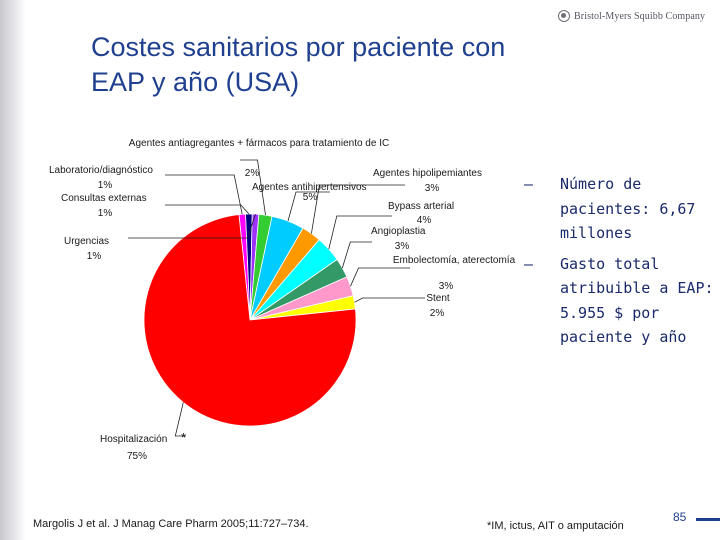 Image resolution: width=720 pixels, height=540 pixels. I want to click on title-line-2: EAP y año (USA), so click(195, 82).